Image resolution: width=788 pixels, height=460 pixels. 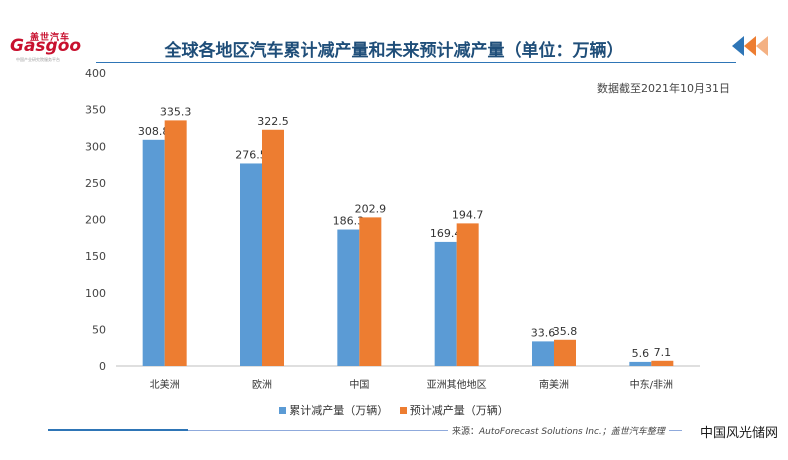 What do you see at coordinates (750, 46) in the screenshot?
I see `arrow-decoration-icon` at bounding box center [750, 46].